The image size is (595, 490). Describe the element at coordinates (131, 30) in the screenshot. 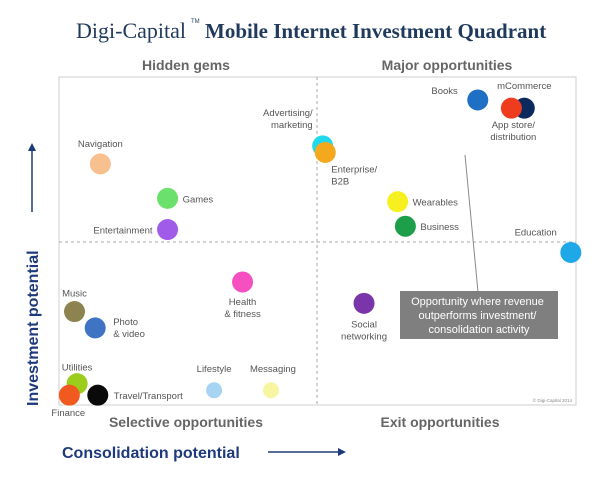

I see `brand-name: Digi-Capital` at that location.